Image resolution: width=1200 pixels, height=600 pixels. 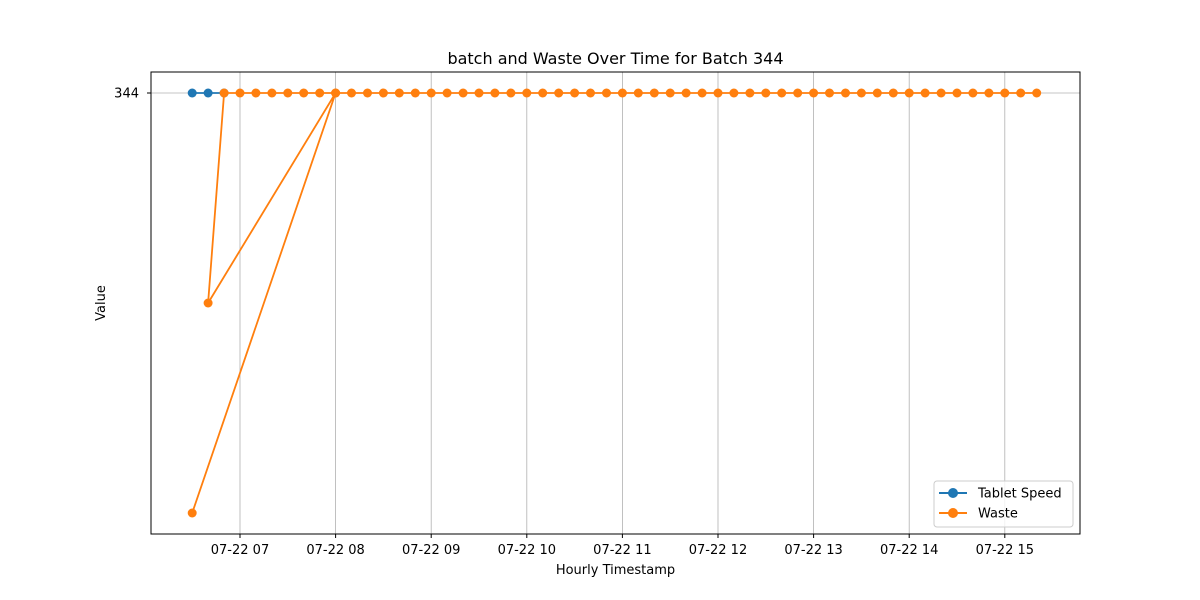 What do you see at coordinates (953, 493) in the screenshot?
I see `legend-marker-tablet-speed` at bounding box center [953, 493].